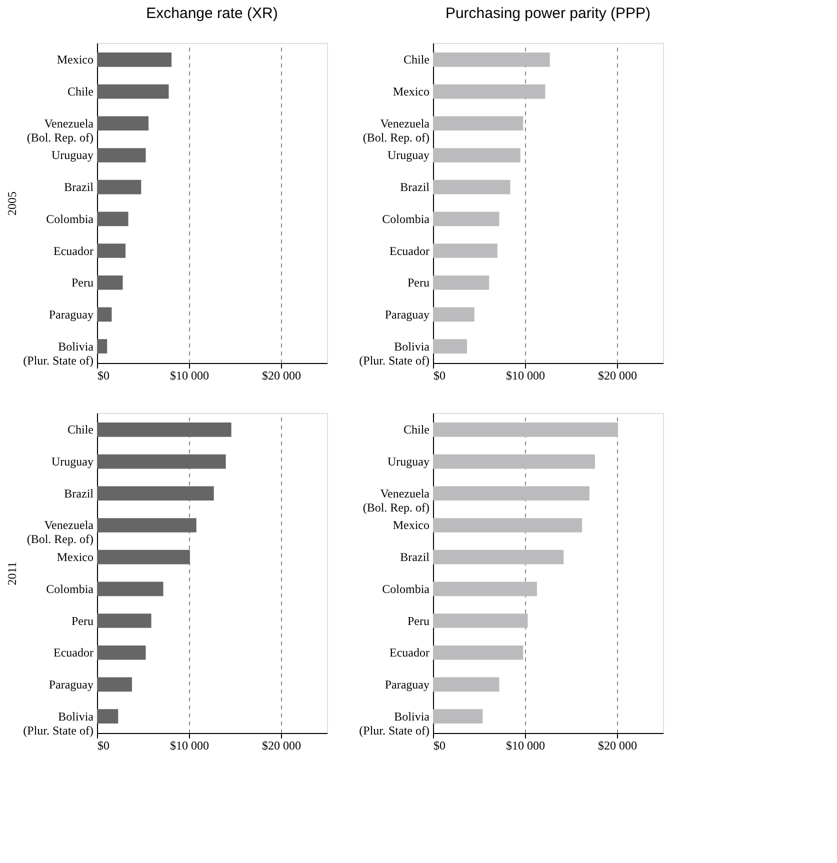  I want to click on y-axis-title: 2011, so click(12, 574).